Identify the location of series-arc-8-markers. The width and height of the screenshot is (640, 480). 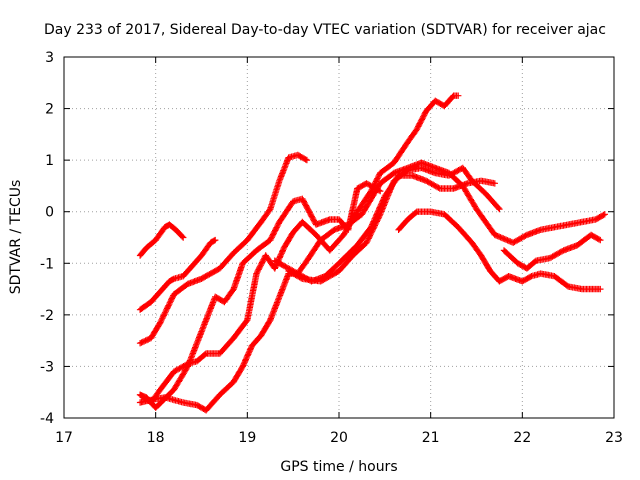
(394, 224).